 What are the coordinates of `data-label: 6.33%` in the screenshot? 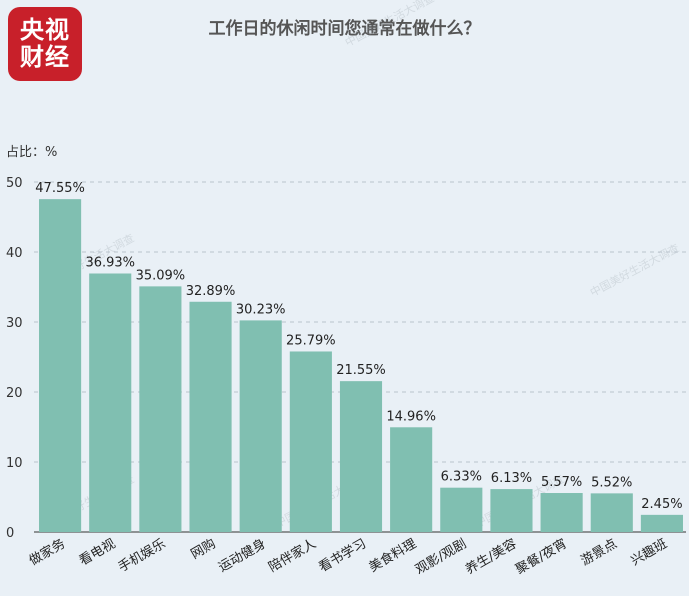 It's located at (461, 477).